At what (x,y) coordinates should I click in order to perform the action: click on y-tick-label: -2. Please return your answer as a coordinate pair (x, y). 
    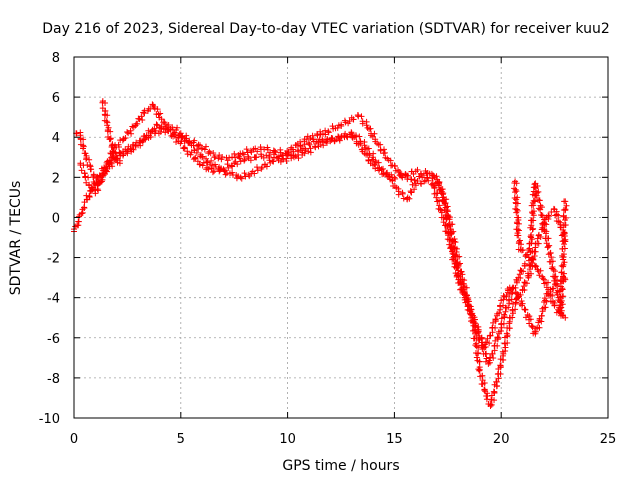
    Looking at the image, I should click on (53, 259).